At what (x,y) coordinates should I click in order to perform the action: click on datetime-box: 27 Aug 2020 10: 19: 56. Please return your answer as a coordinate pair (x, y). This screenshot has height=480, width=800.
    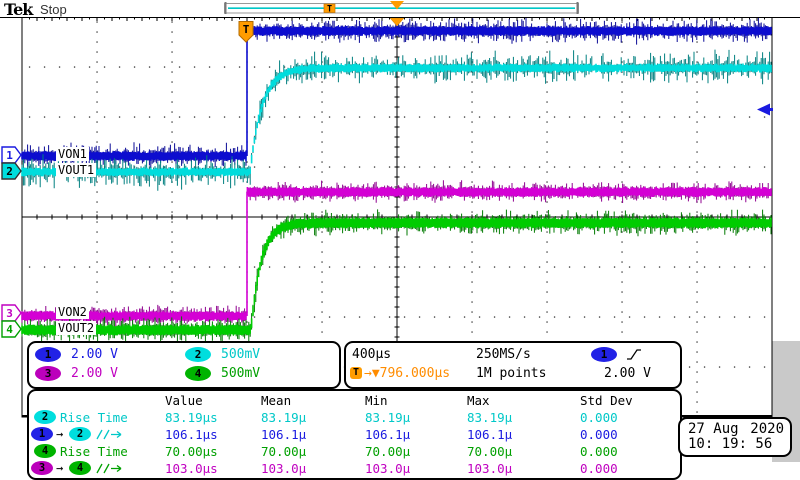
    Looking at the image, I should click on (735, 437).